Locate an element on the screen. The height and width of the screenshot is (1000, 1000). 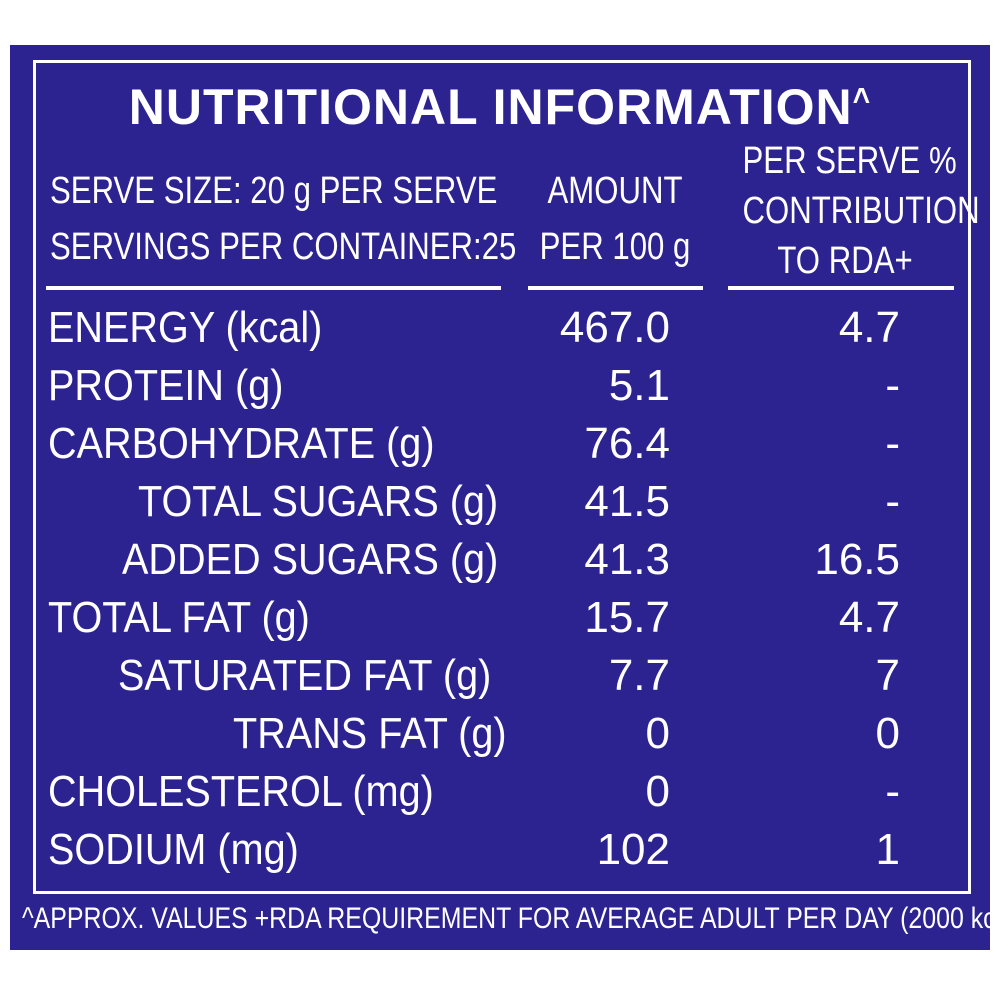
header-rule-name is located at coordinates (273, 288).